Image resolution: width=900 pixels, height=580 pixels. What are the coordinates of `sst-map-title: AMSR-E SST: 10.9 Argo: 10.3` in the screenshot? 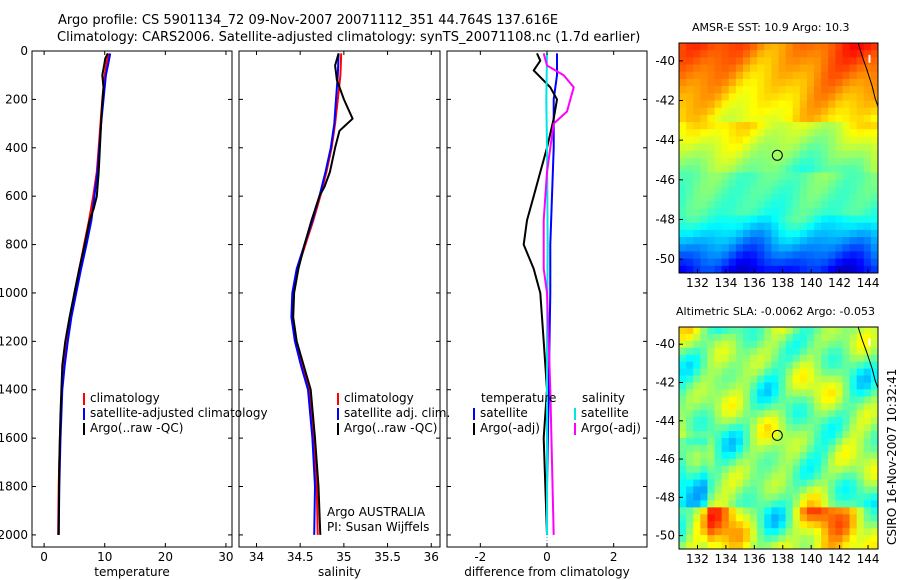 It's located at (771, 27).